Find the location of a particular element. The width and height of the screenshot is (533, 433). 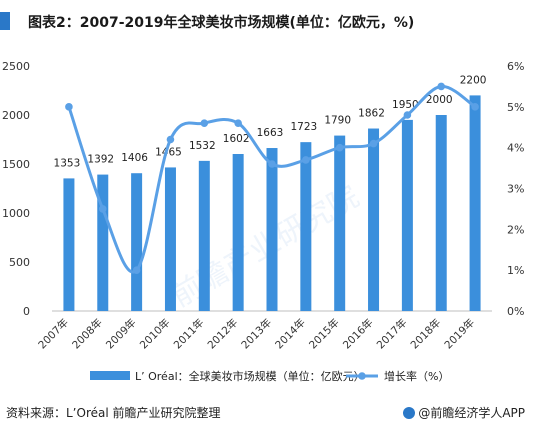

title-accent-bar is located at coordinates (5, 21).